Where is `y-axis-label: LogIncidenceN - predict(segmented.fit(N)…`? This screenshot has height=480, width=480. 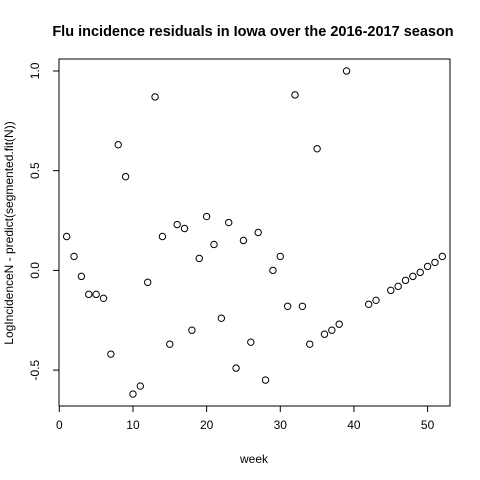 y-axis-label: LogIncidenceN - predict(segmented.fit(N)… is located at coordinates (9, 232).